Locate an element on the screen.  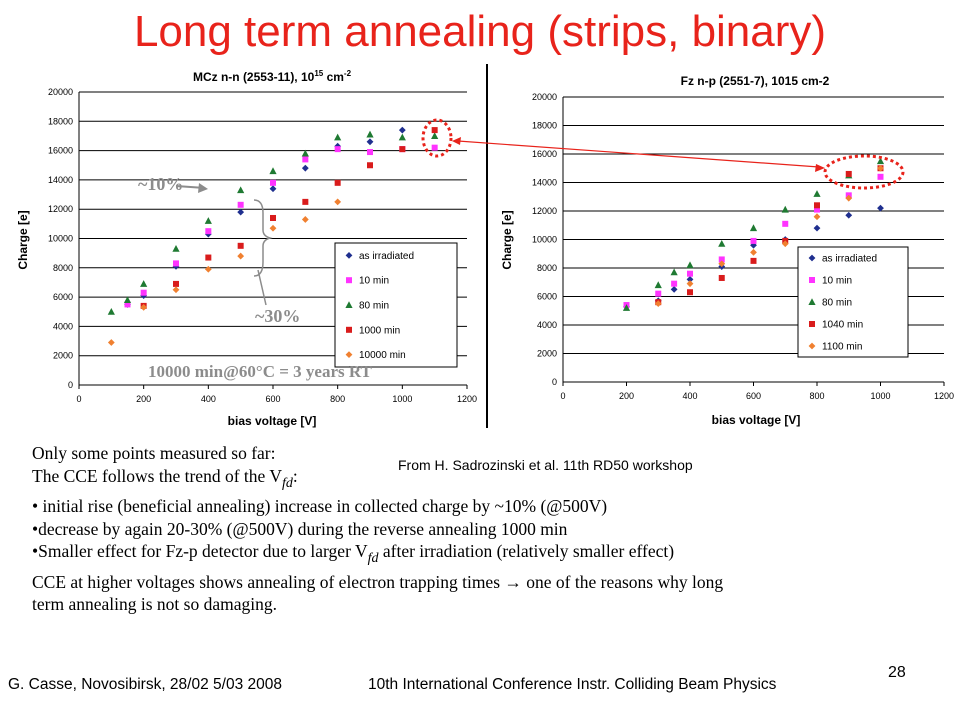
highlight-connector is located at coordinates (638, 154).